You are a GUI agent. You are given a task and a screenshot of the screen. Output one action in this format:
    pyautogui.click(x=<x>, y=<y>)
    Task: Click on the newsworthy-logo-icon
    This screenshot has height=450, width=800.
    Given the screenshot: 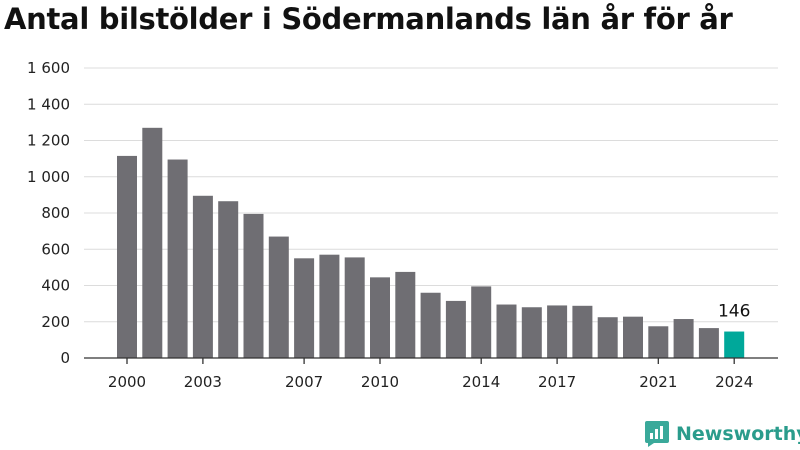 What is the action you would take?
    pyautogui.click(x=657, y=434)
    